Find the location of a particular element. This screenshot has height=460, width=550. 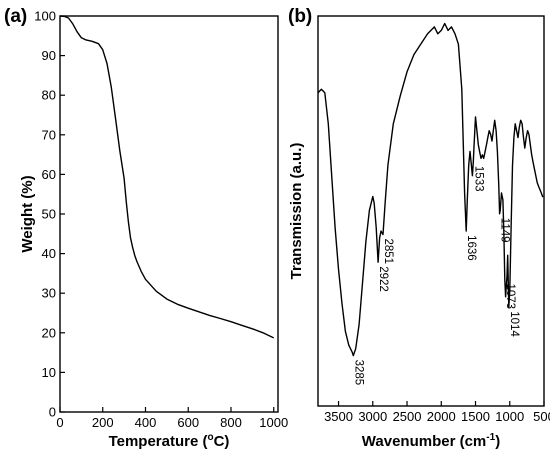

panel-a-x-tick-label: 600 is located at coordinates (188, 422).